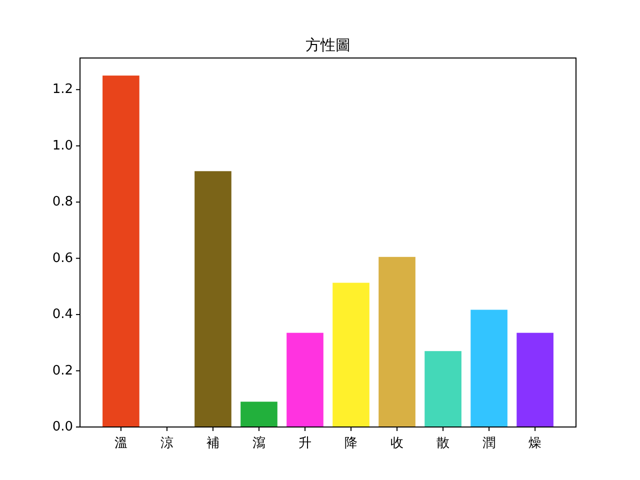 The image size is (640, 480). I want to click on x-tick-label: 涼, so click(167, 443).